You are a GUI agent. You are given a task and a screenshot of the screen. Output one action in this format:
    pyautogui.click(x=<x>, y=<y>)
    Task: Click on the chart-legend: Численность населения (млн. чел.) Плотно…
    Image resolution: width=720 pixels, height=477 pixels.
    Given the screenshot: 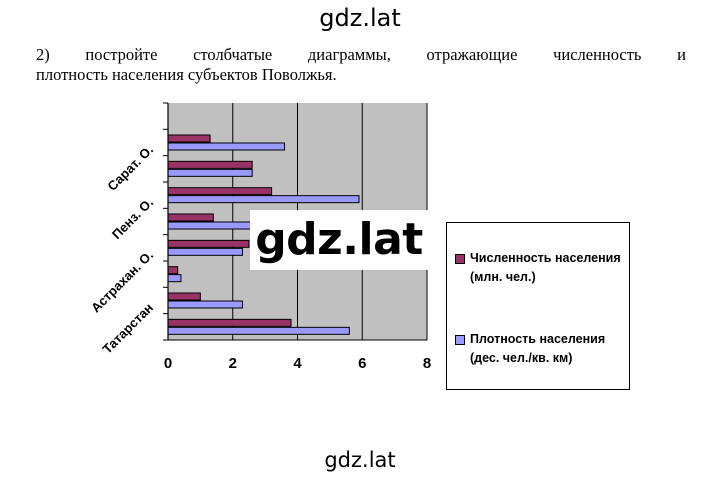 What is the action you would take?
    pyautogui.click(x=538, y=306)
    